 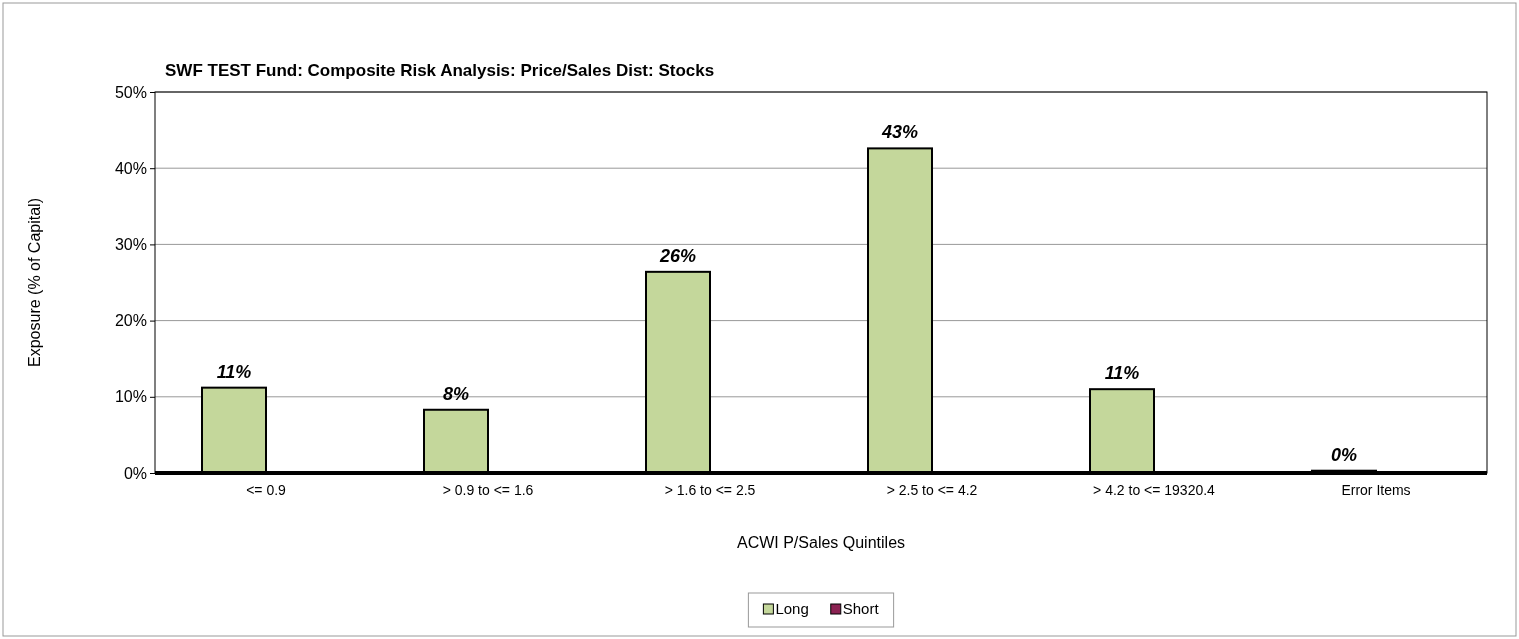 What do you see at coordinates (130, 321) in the screenshot?
I see `y-tick-label: 20%` at bounding box center [130, 321].